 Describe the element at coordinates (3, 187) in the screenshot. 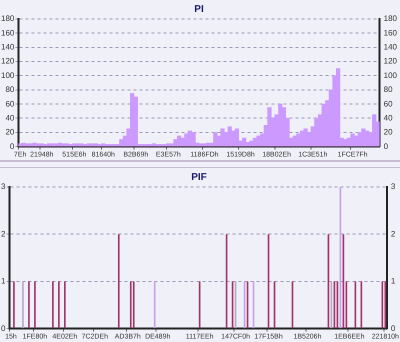

I see `y-tick-label: 3` at that location.